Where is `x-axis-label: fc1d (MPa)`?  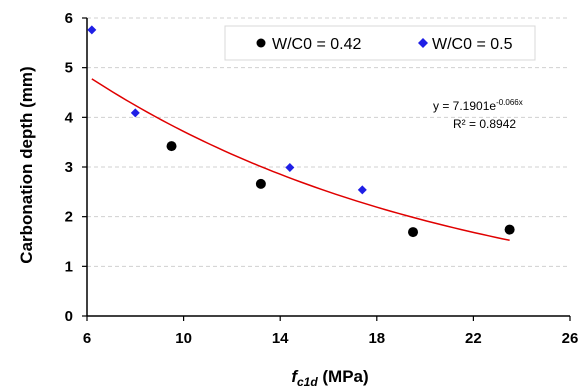
x-axis-label: fc1d (MPa) is located at coordinates (329, 377).